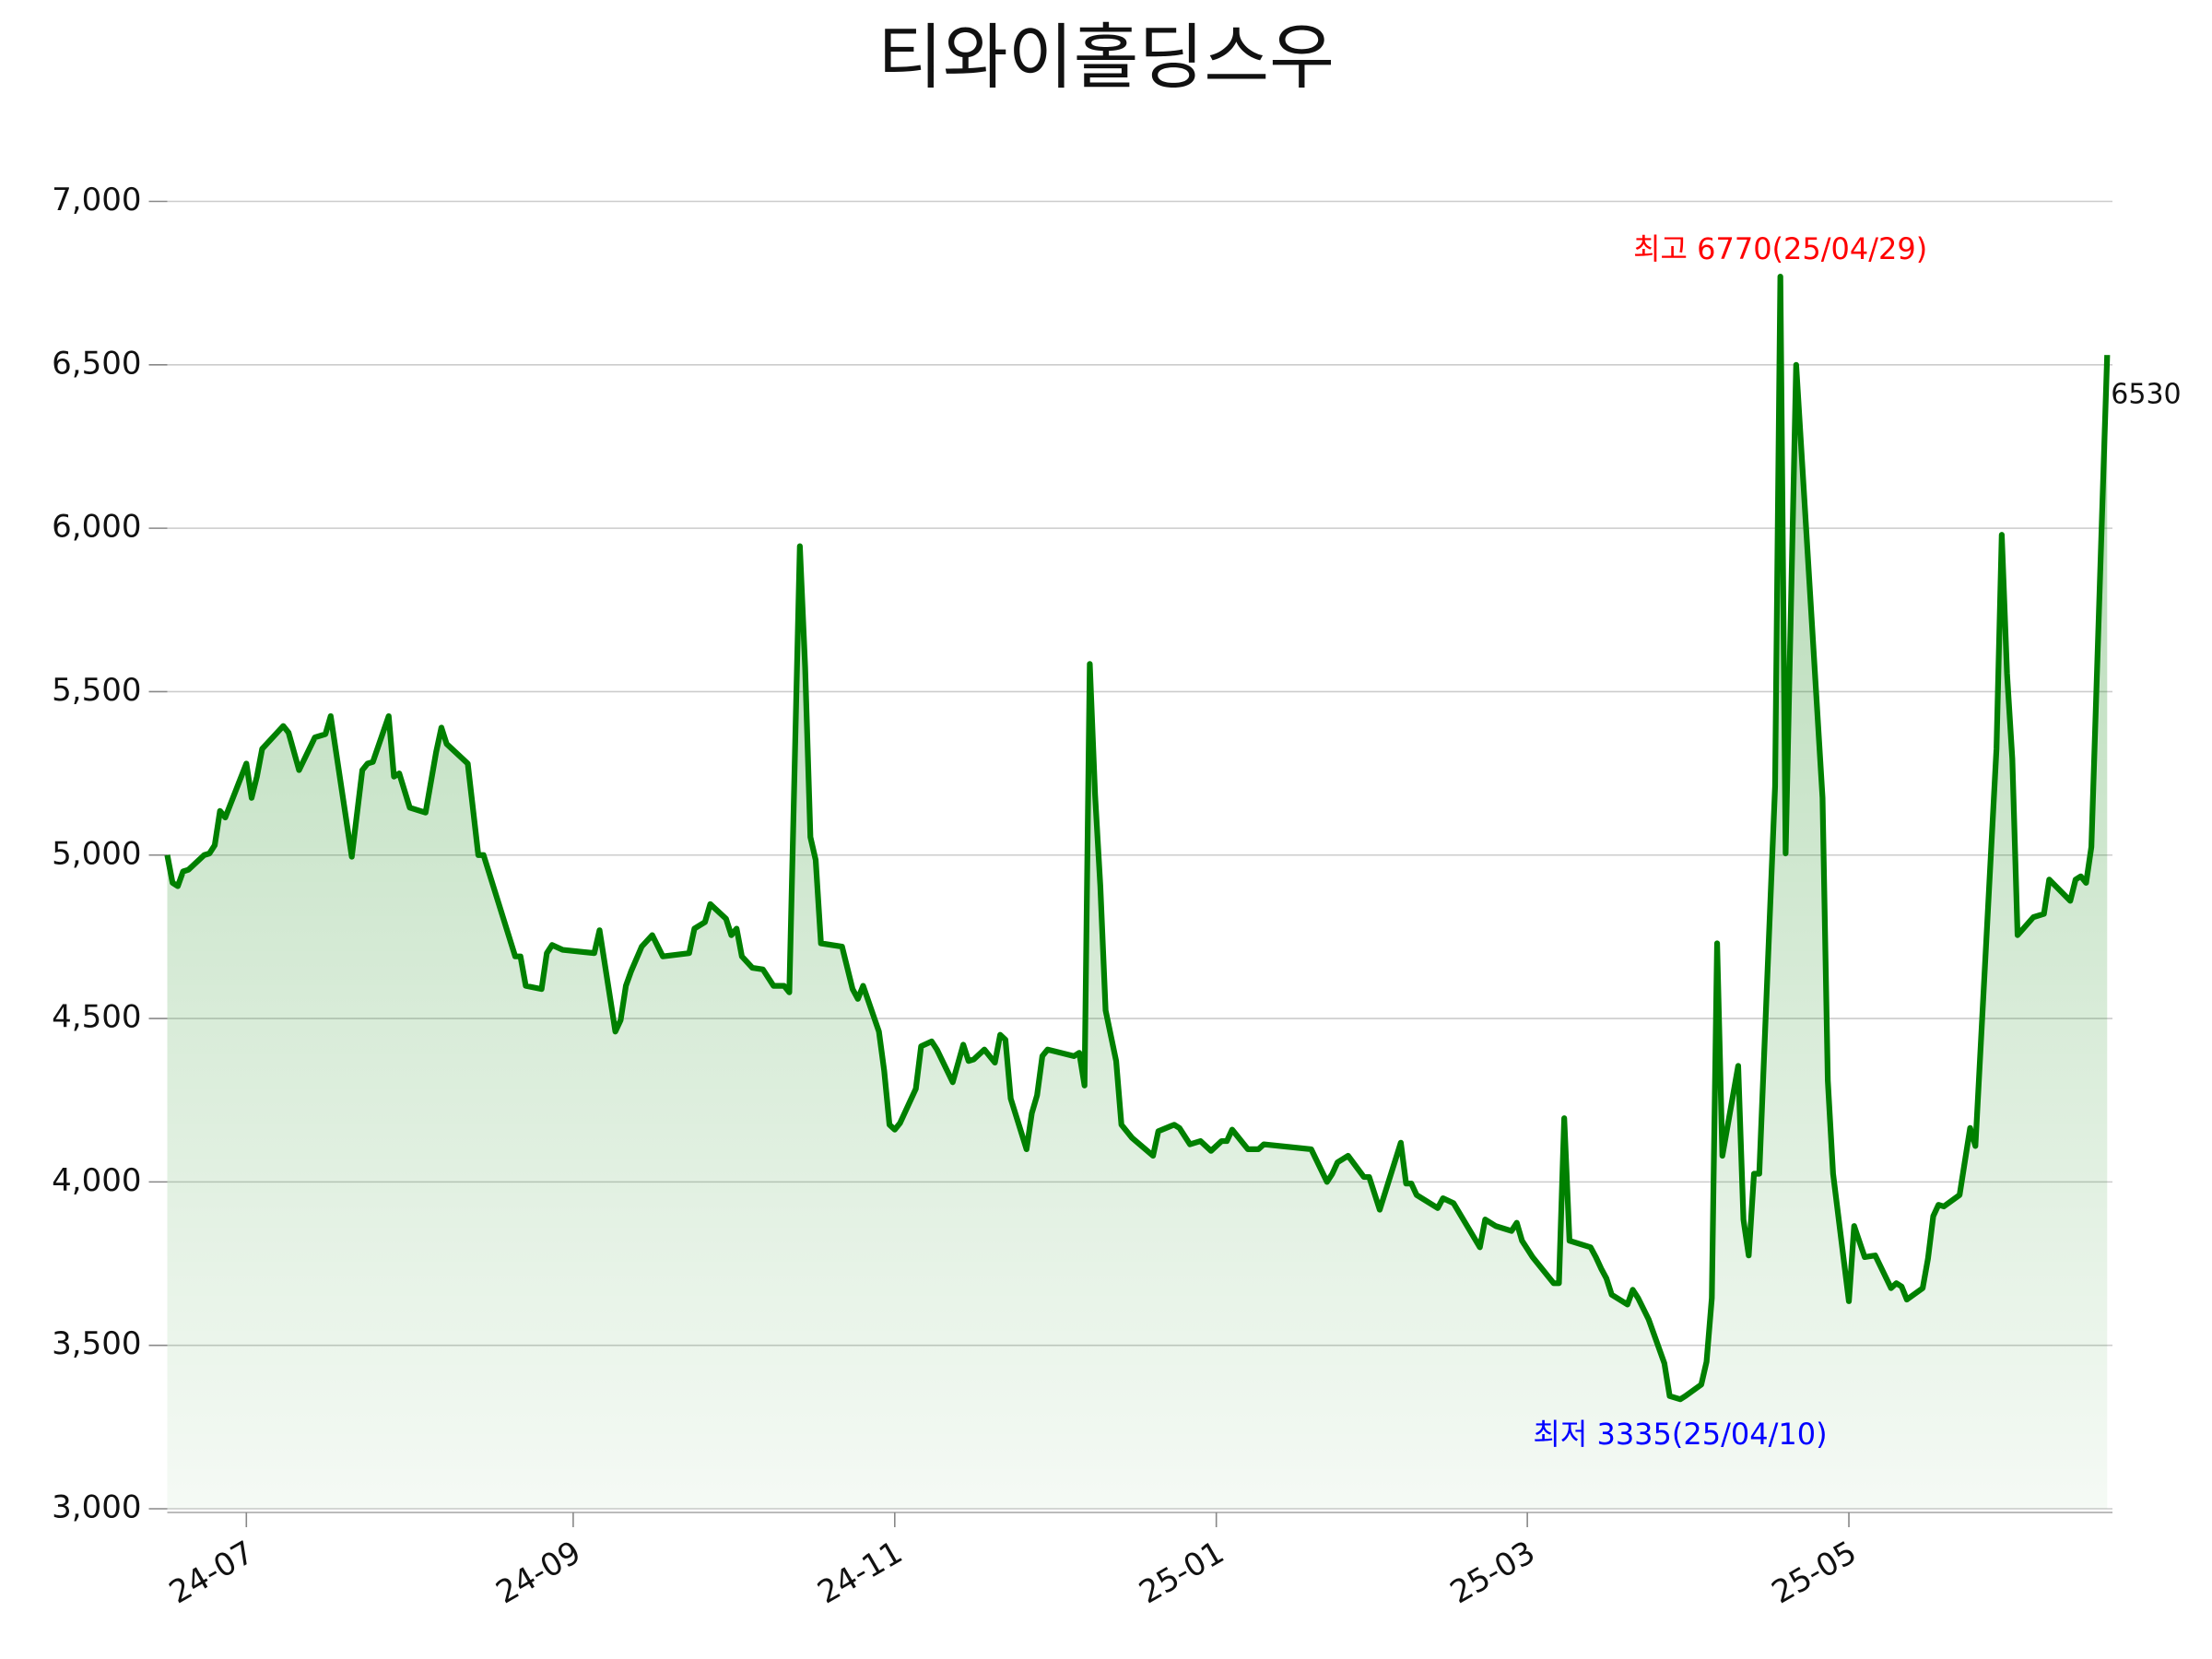 The width and height of the screenshot is (2212, 1659). Describe the element at coordinates (1493, 1572) in the screenshot. I see `x-tick-label: 25-03` at that location.